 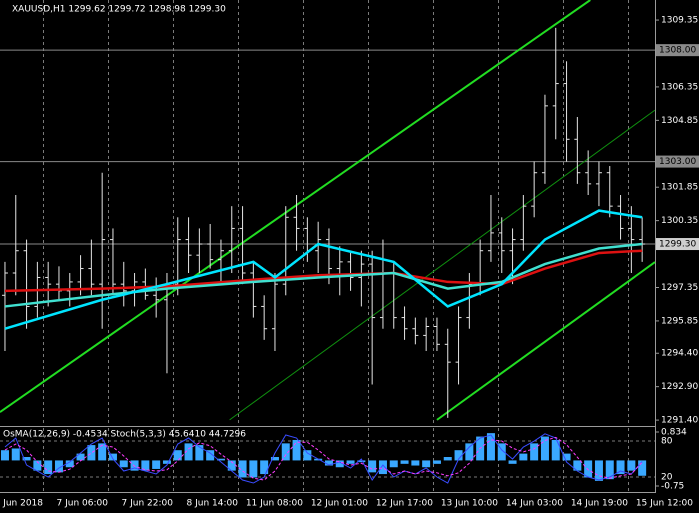 I want to click on x-tick-label: 7 Jun 06:00, so click(x=83, y=504).